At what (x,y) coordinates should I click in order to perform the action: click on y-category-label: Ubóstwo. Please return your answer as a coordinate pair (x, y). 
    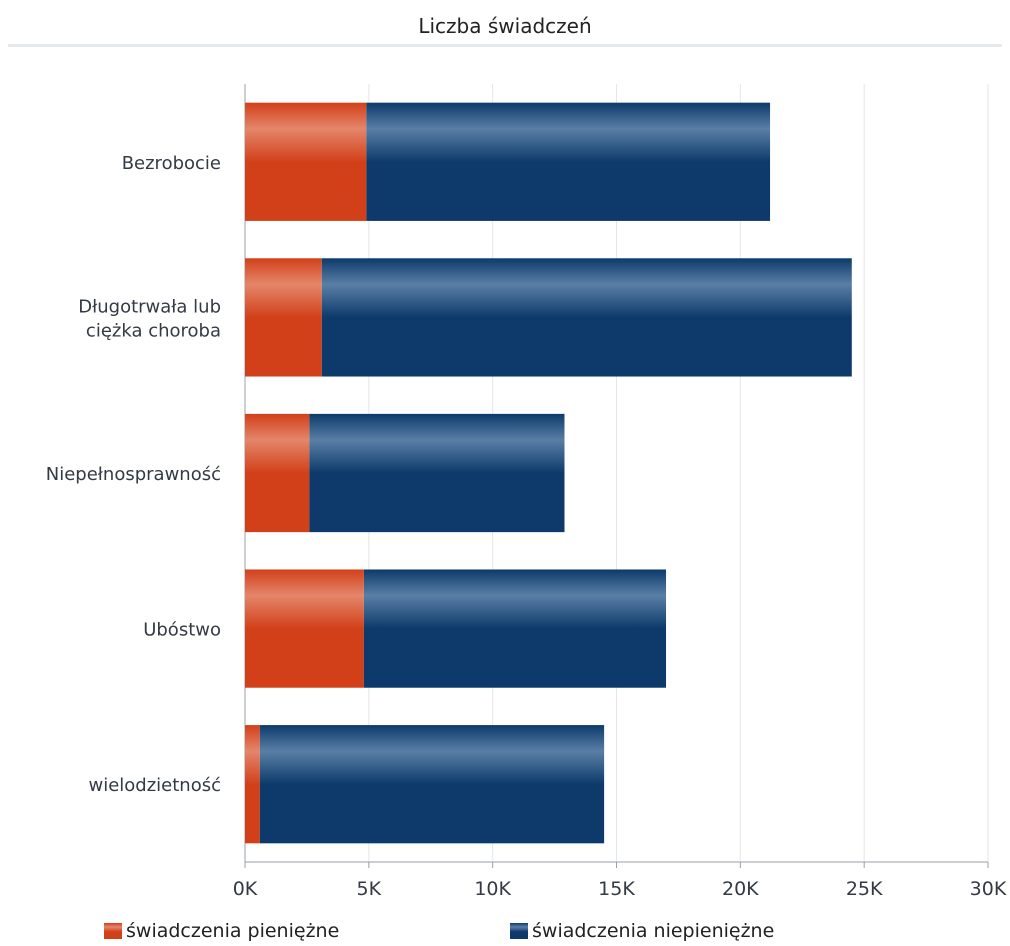
    Looking at the image, I should click on (182, 630).